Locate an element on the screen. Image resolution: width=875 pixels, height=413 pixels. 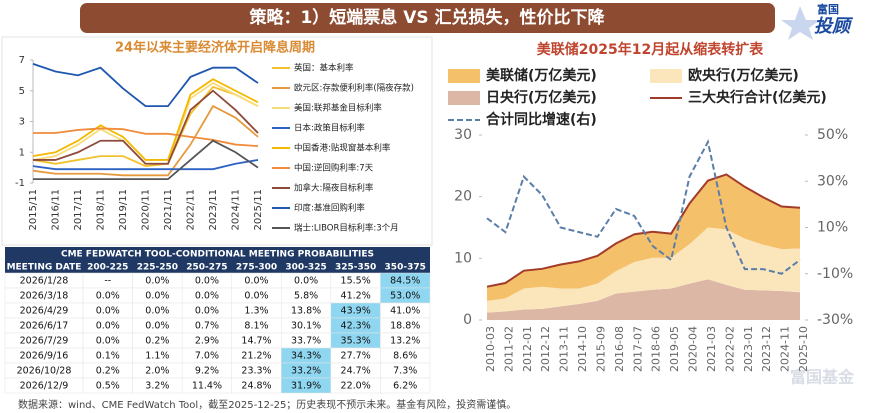
legend-label: 中国:逆回购利率:7天 is located at coordinates (334, 168).